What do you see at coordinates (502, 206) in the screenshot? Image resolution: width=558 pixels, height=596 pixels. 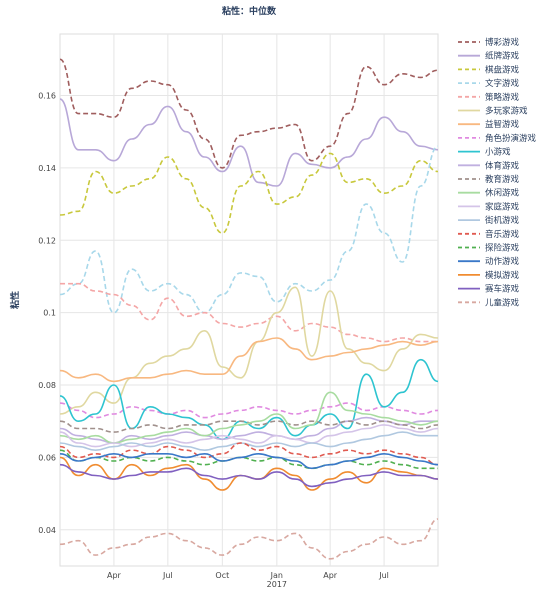 I see `legend-label: 家庭游戏` at bounding box center [502, 206].